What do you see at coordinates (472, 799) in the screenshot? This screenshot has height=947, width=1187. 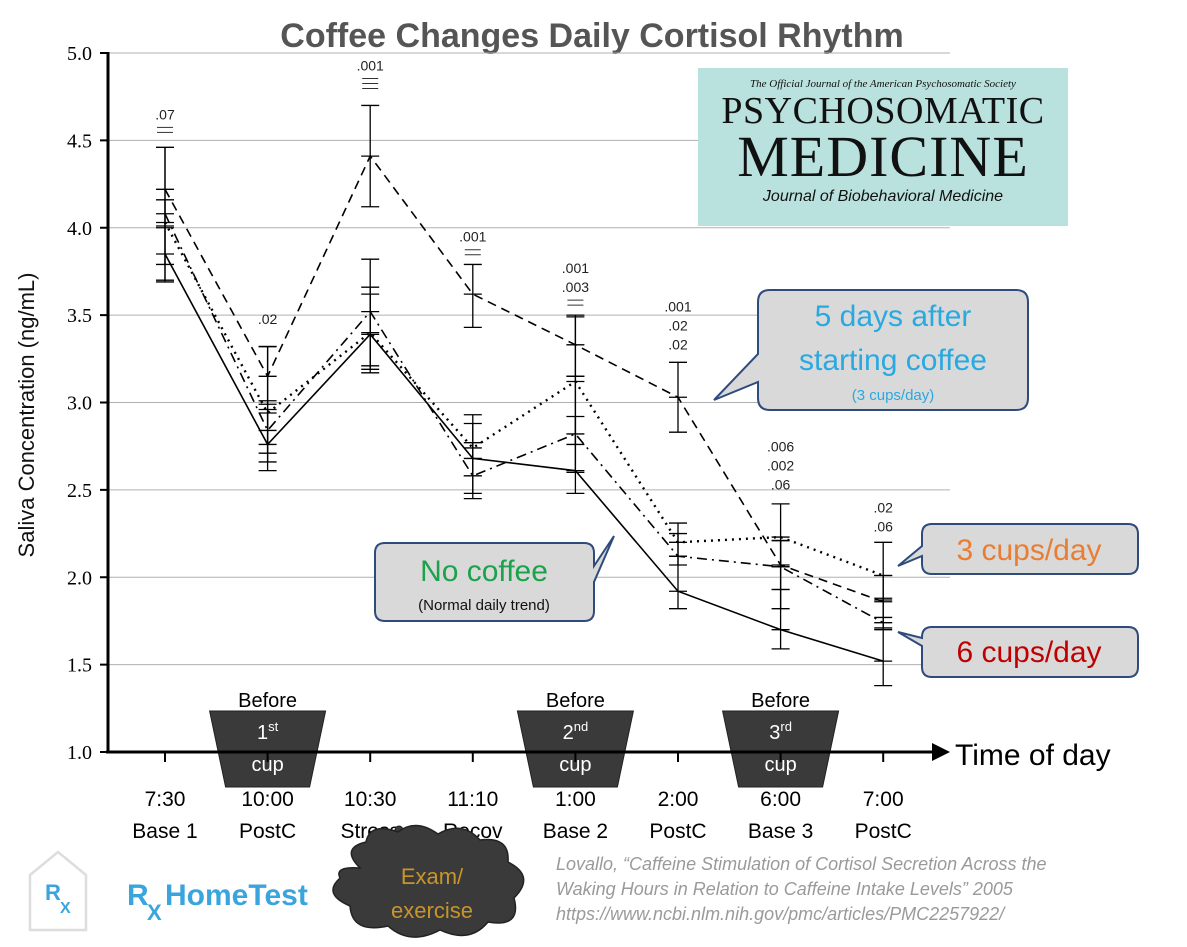 I see `x-tick-time: 11:10` at bounding box center [472, 799].